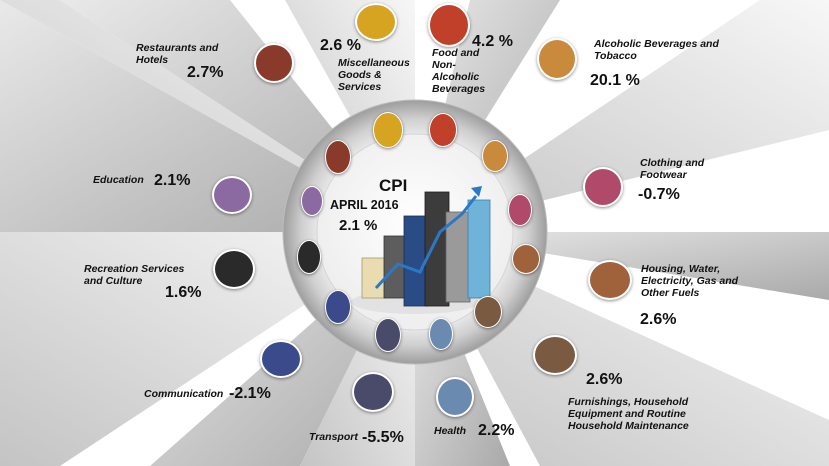  I want to click on food-photo-icon, so click(449, 25).